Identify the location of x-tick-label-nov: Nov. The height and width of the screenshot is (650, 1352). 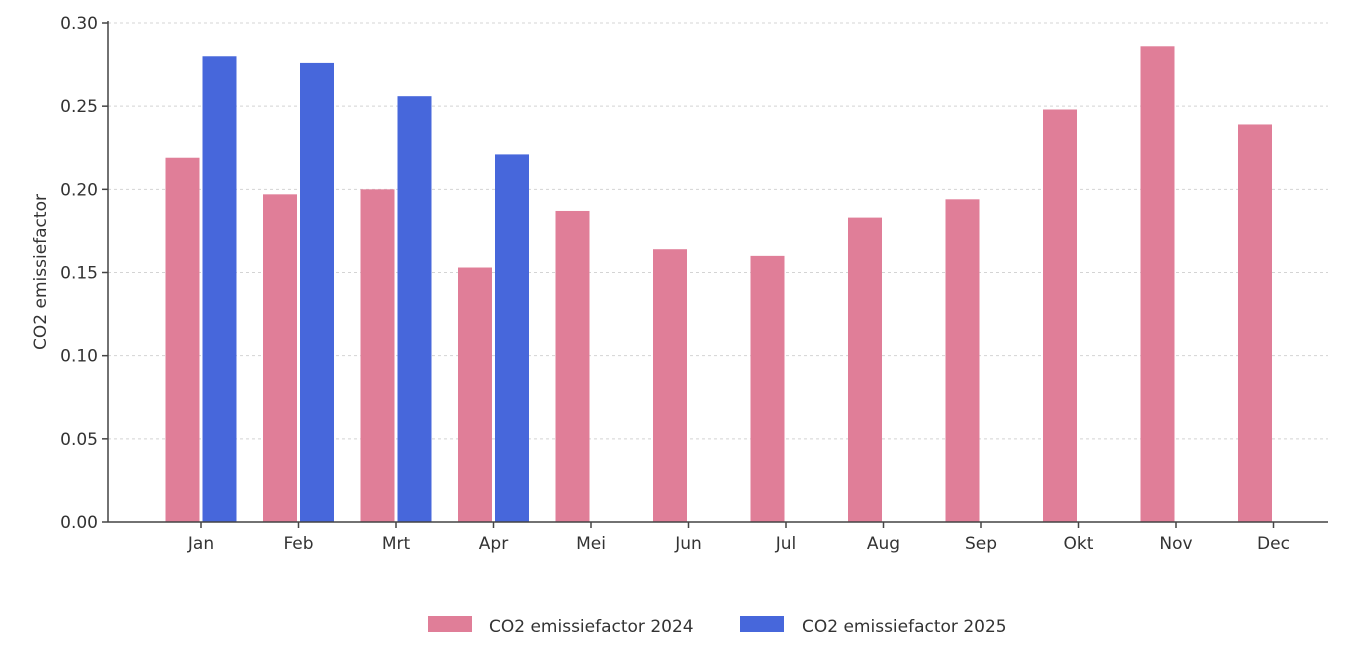
(1175, 544).